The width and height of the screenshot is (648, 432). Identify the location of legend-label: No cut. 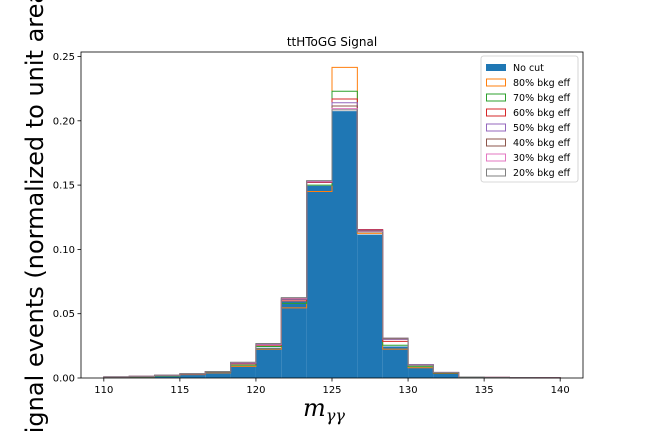
(528, 68).